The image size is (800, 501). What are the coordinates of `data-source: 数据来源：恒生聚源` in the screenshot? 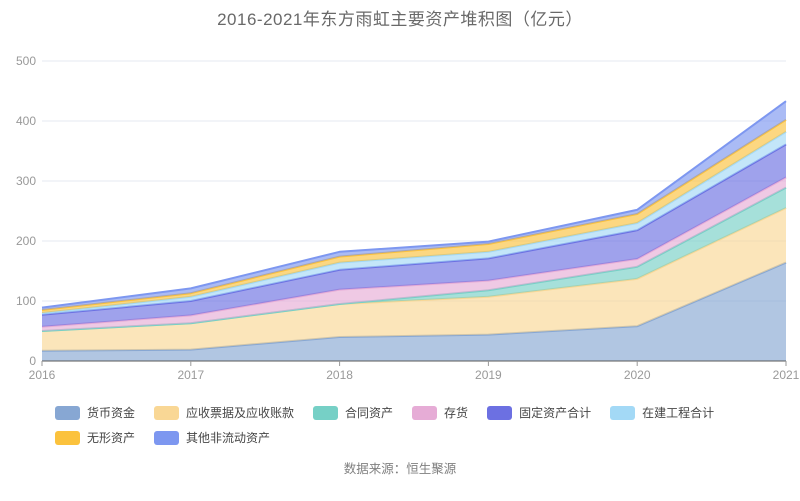 It's located at (400, 469).